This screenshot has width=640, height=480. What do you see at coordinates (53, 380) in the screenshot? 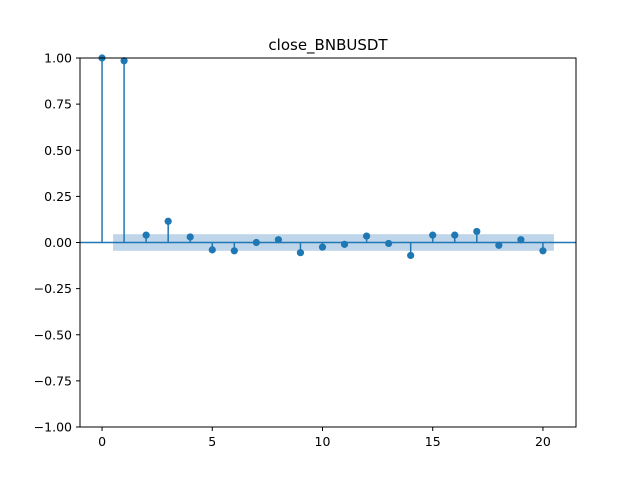
I see `y-tick-label-1: −0.75` at bounding box center [53, 380].